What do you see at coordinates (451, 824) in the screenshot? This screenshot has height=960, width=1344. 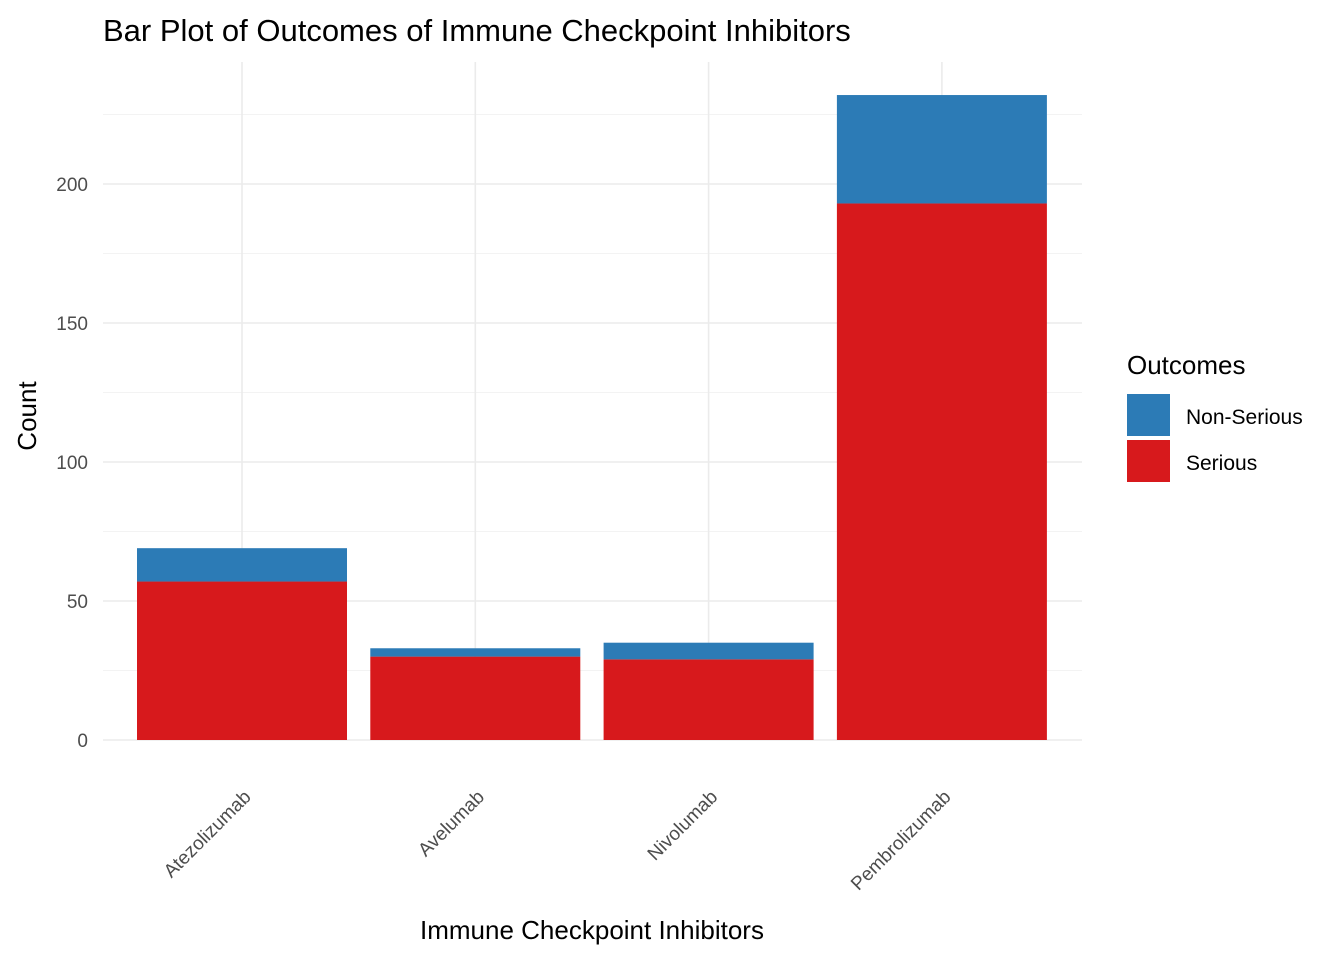 I see `x-tick-label: Avelumab` at bounding box center [451, 824].